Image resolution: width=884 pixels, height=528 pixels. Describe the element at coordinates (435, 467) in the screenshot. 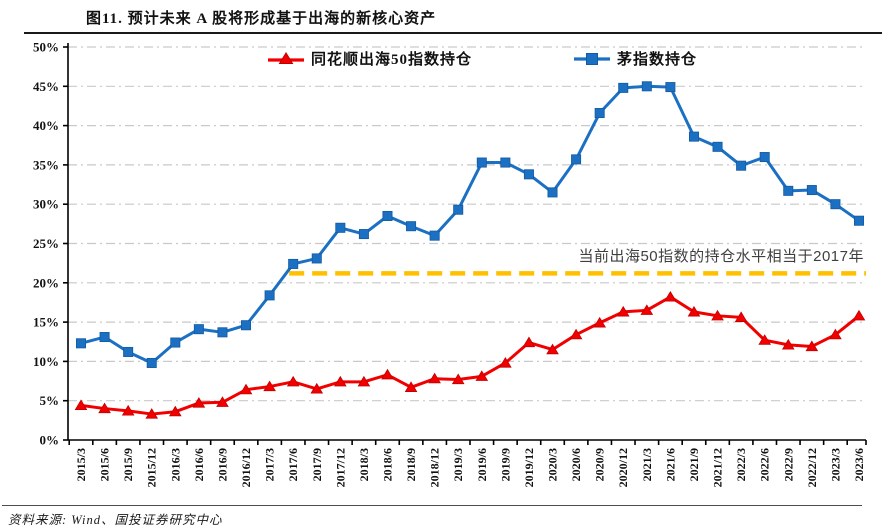

I see `x-tick-label: 2018/12` at that location.